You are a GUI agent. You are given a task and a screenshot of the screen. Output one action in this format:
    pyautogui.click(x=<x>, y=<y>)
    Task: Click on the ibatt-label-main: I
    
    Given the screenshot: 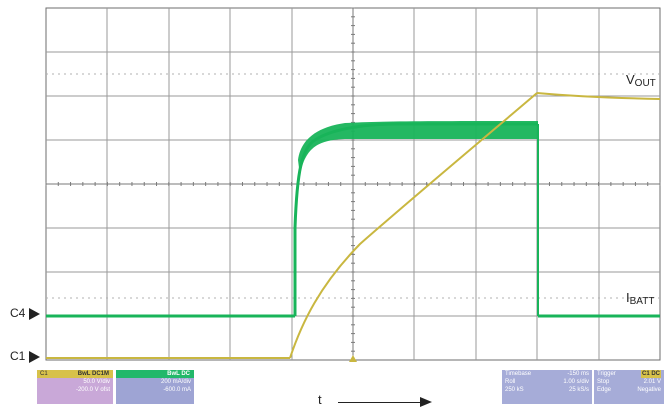 What is the action you would take?
    pyautogui.click(x=628, y=297)
    